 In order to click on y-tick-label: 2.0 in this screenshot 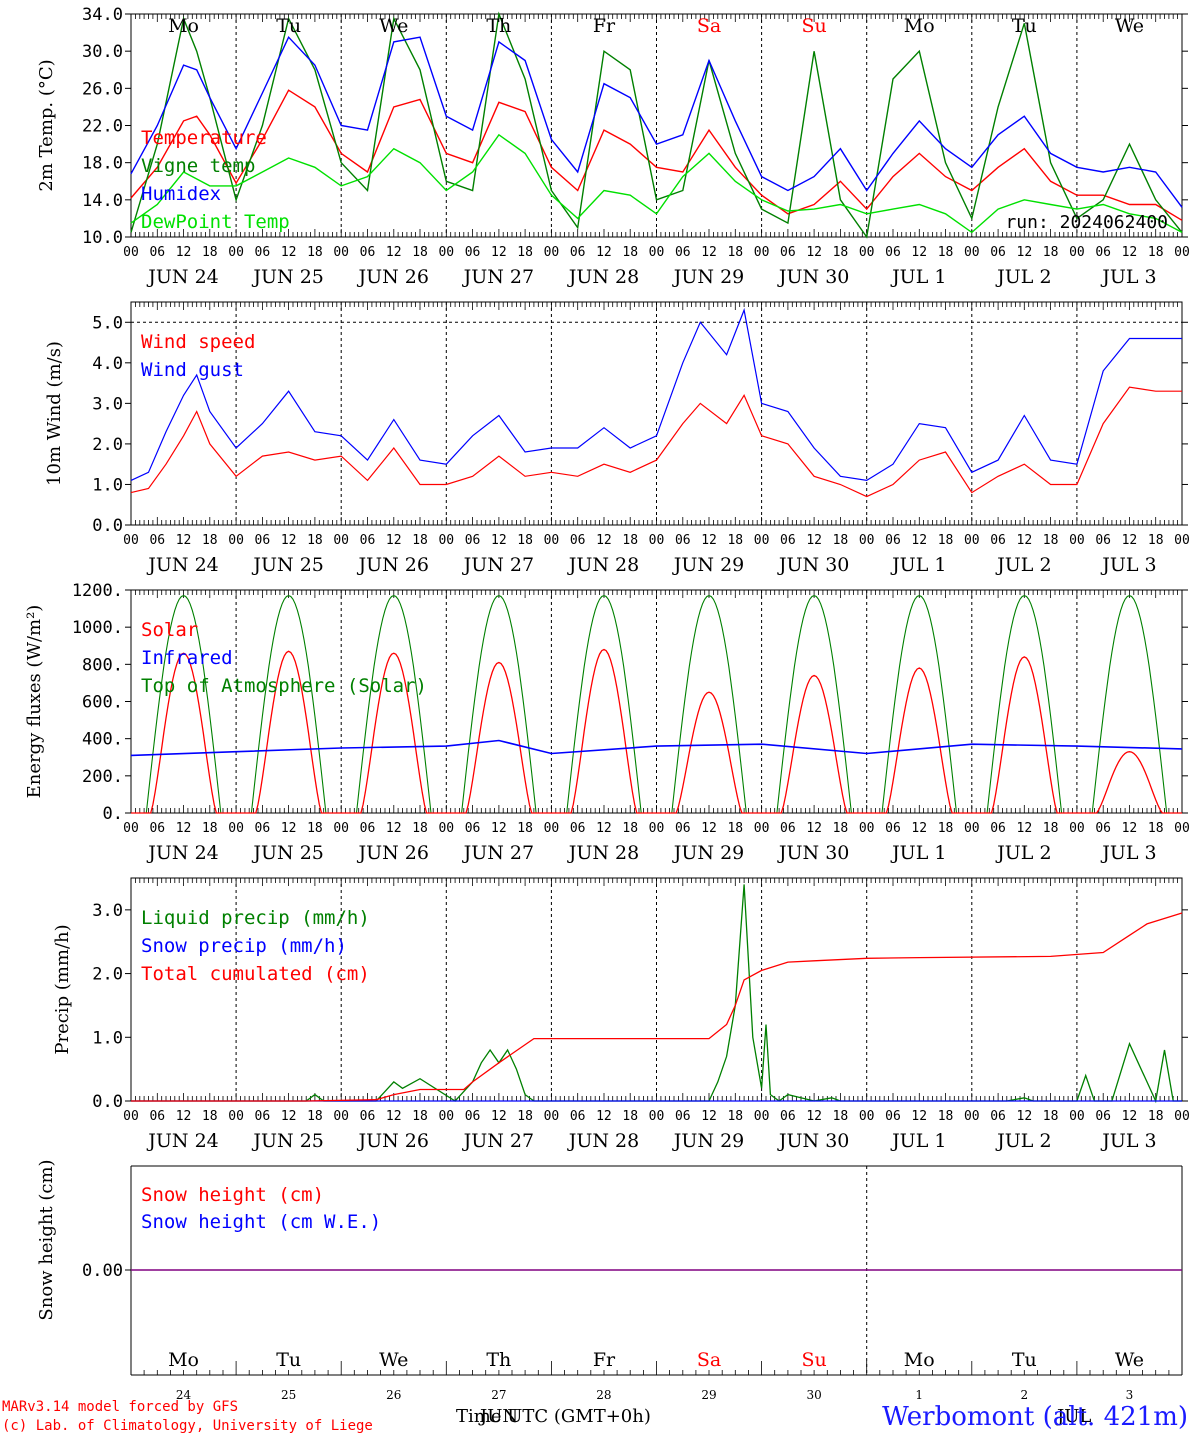, I will do `click(107, 975)`.